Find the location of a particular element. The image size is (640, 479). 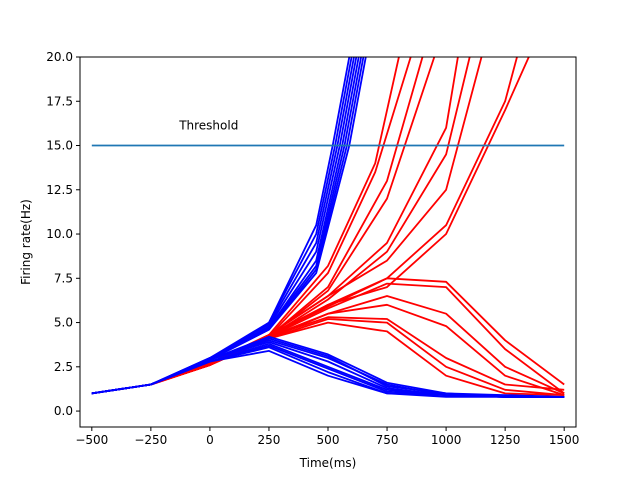

x-axis-label: Time(ms) is located at coordinates (328, 463).